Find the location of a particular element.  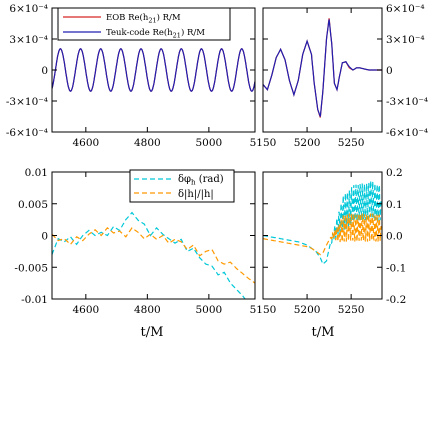

x-axis-label-left: t/M is located at coordinates (152, 332).